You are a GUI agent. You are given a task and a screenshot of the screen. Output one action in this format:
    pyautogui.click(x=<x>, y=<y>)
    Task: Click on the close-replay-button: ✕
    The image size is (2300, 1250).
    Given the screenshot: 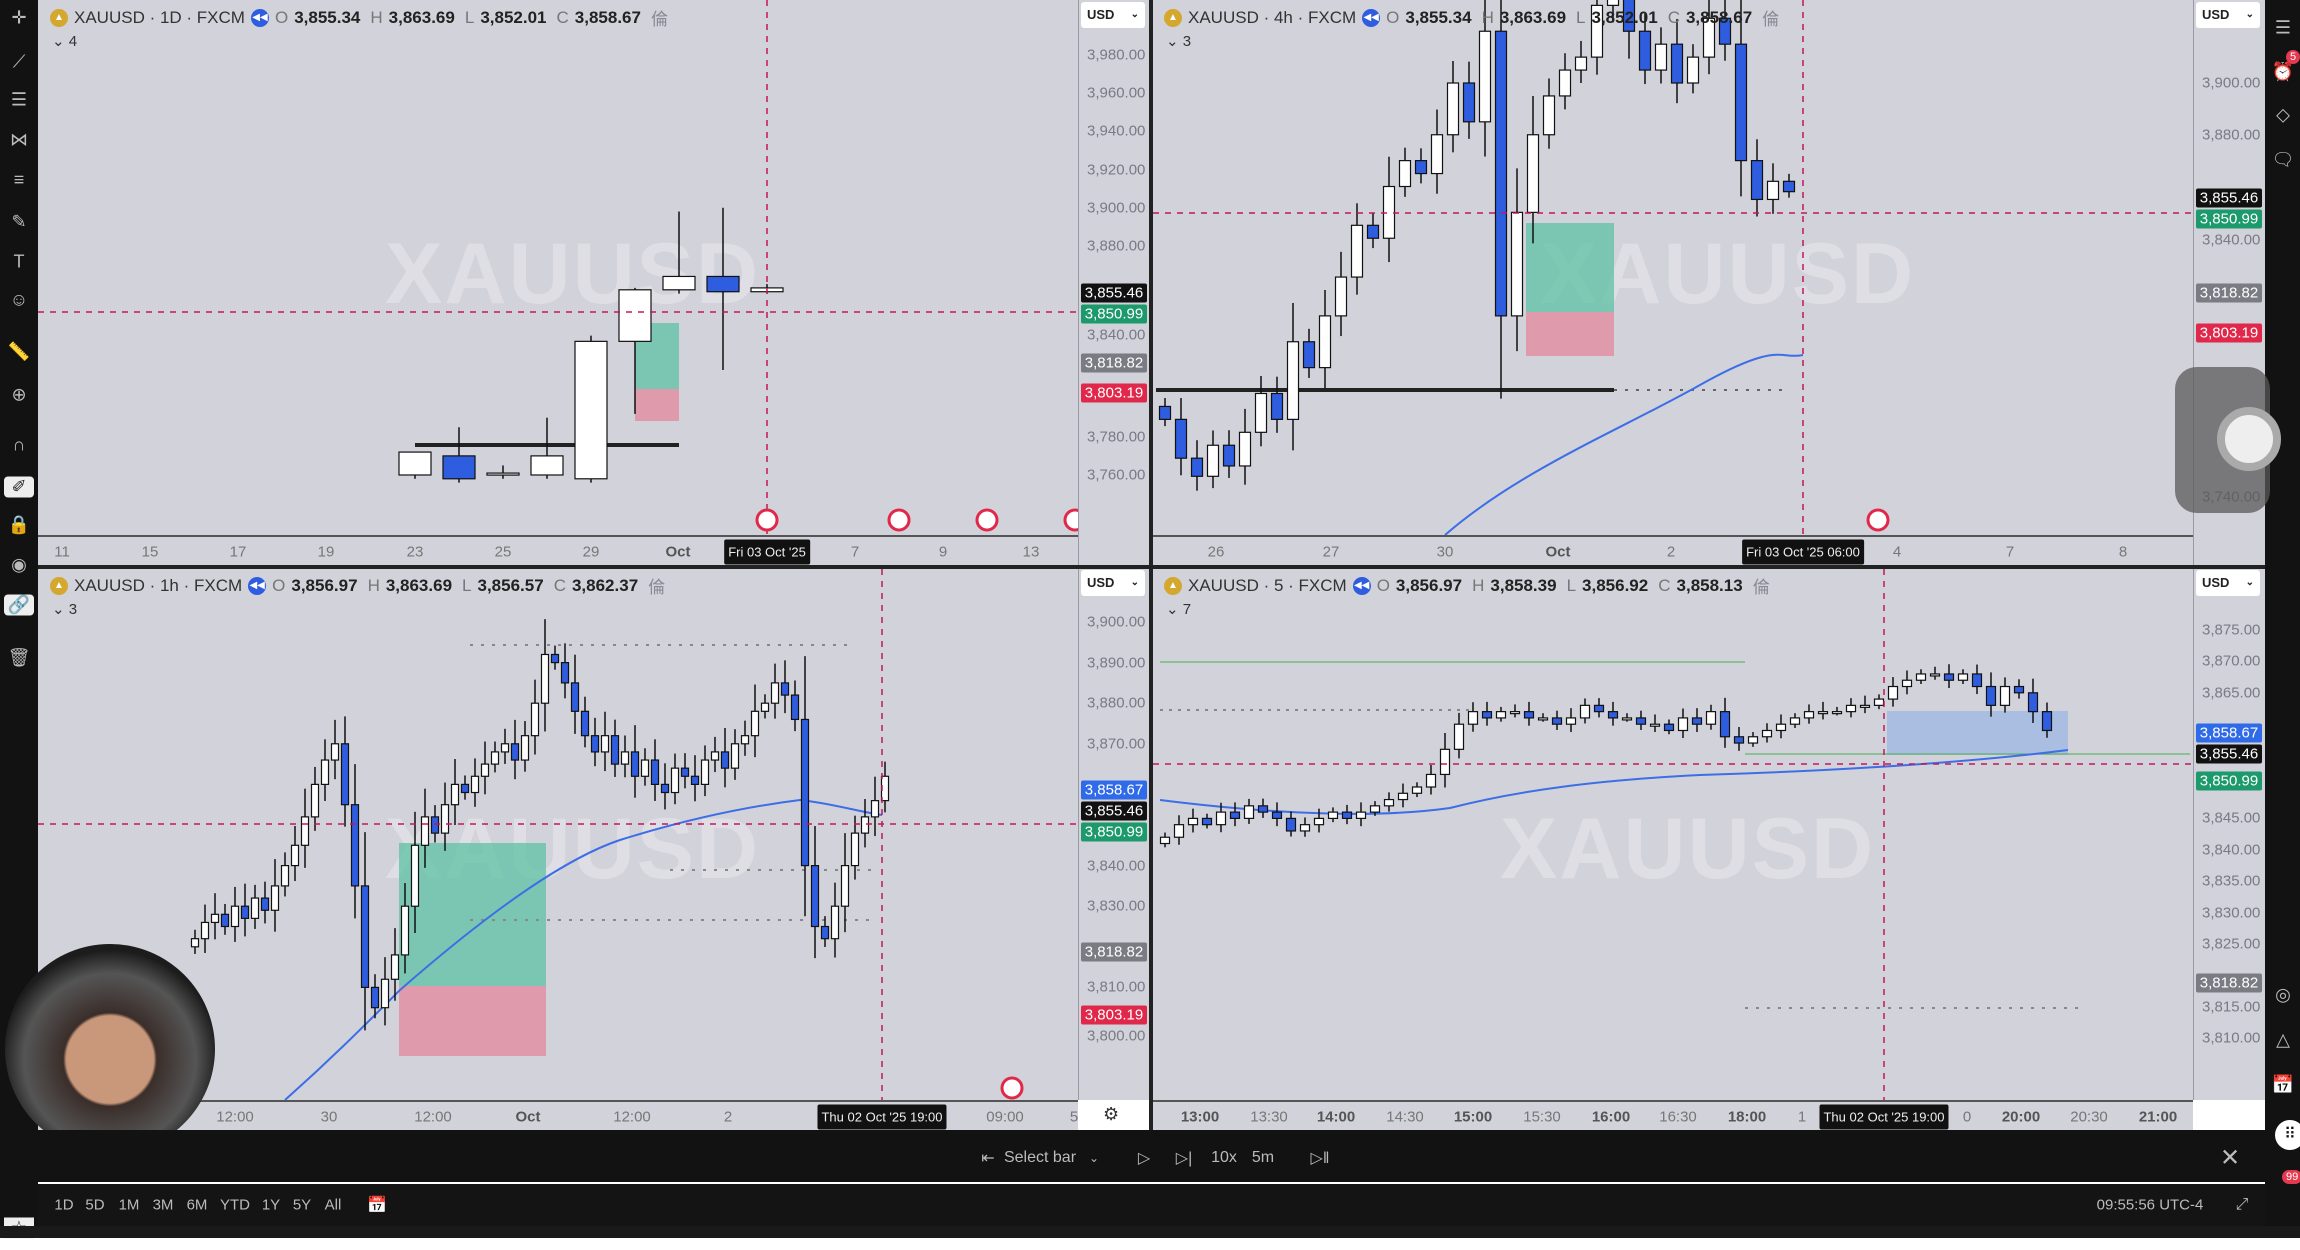 What is the action you would take?
    pyautogui.click(x=2230, y=1158)
    